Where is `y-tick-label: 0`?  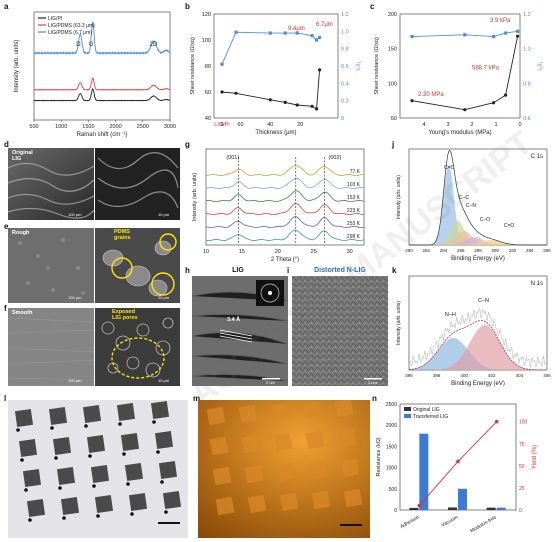
y-tick-label: 0 is located at coordinates (395, 511).